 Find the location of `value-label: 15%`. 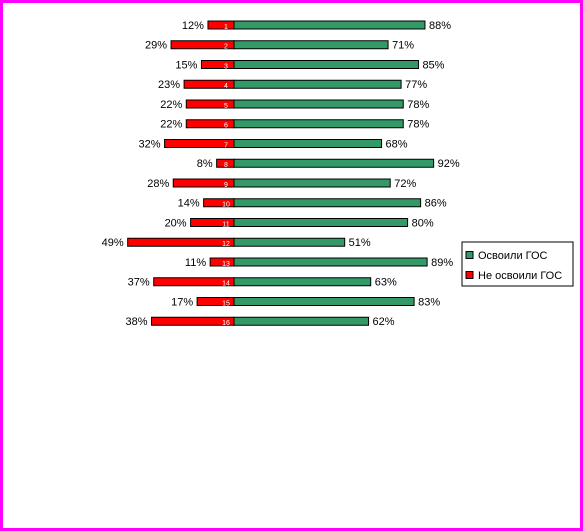

value-label: 15% is located at coordinates (186, 65).